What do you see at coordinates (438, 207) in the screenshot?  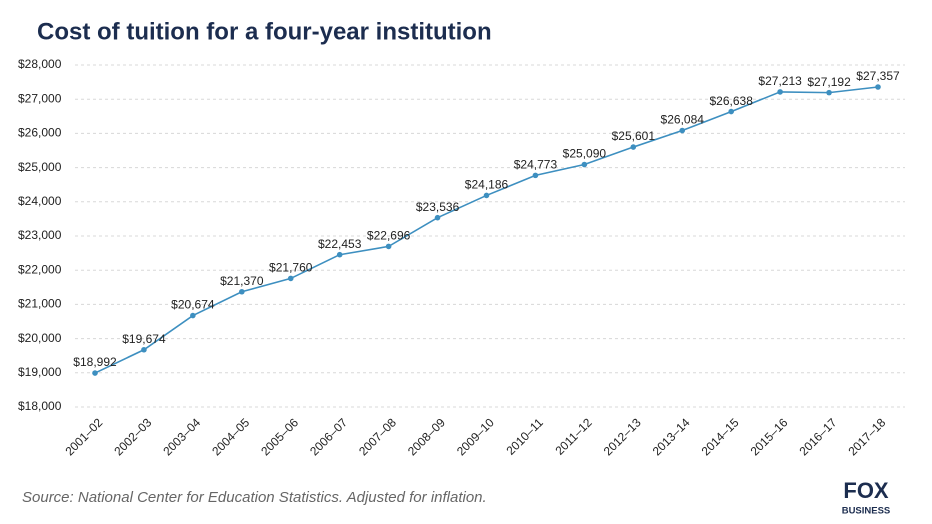 I see `data-label: $23,536` at bounding box center [438, 207].